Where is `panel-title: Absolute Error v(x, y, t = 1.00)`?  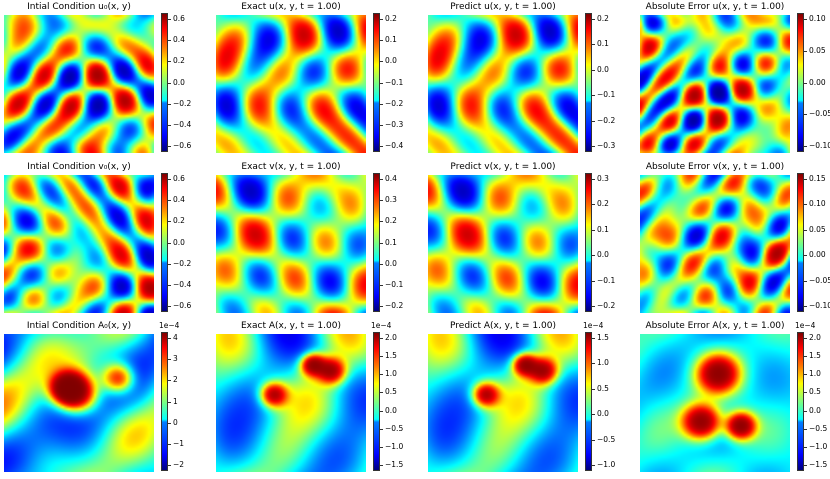
panel-title: Absolute Error v(x, y, t = 1.00) is located at coordinates (715, 167).